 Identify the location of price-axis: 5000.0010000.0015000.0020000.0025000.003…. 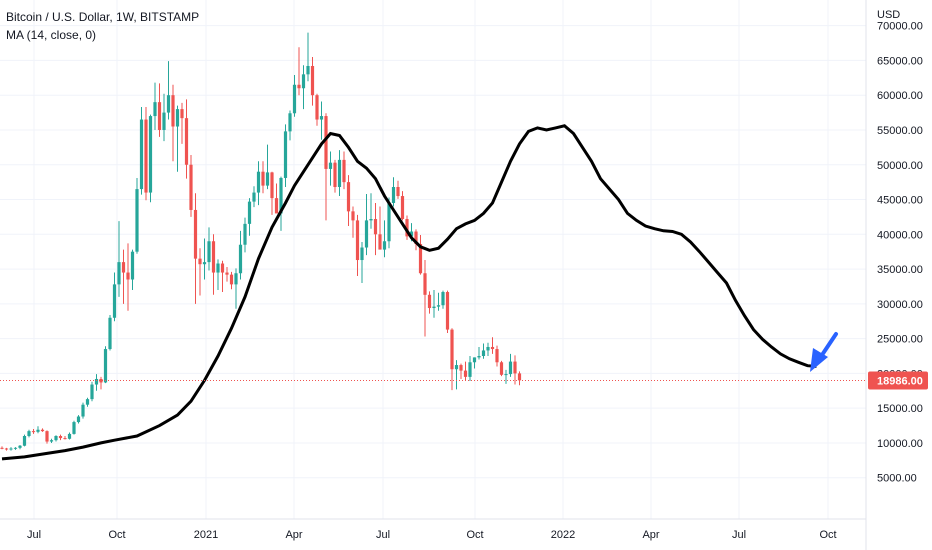
(900, 253).